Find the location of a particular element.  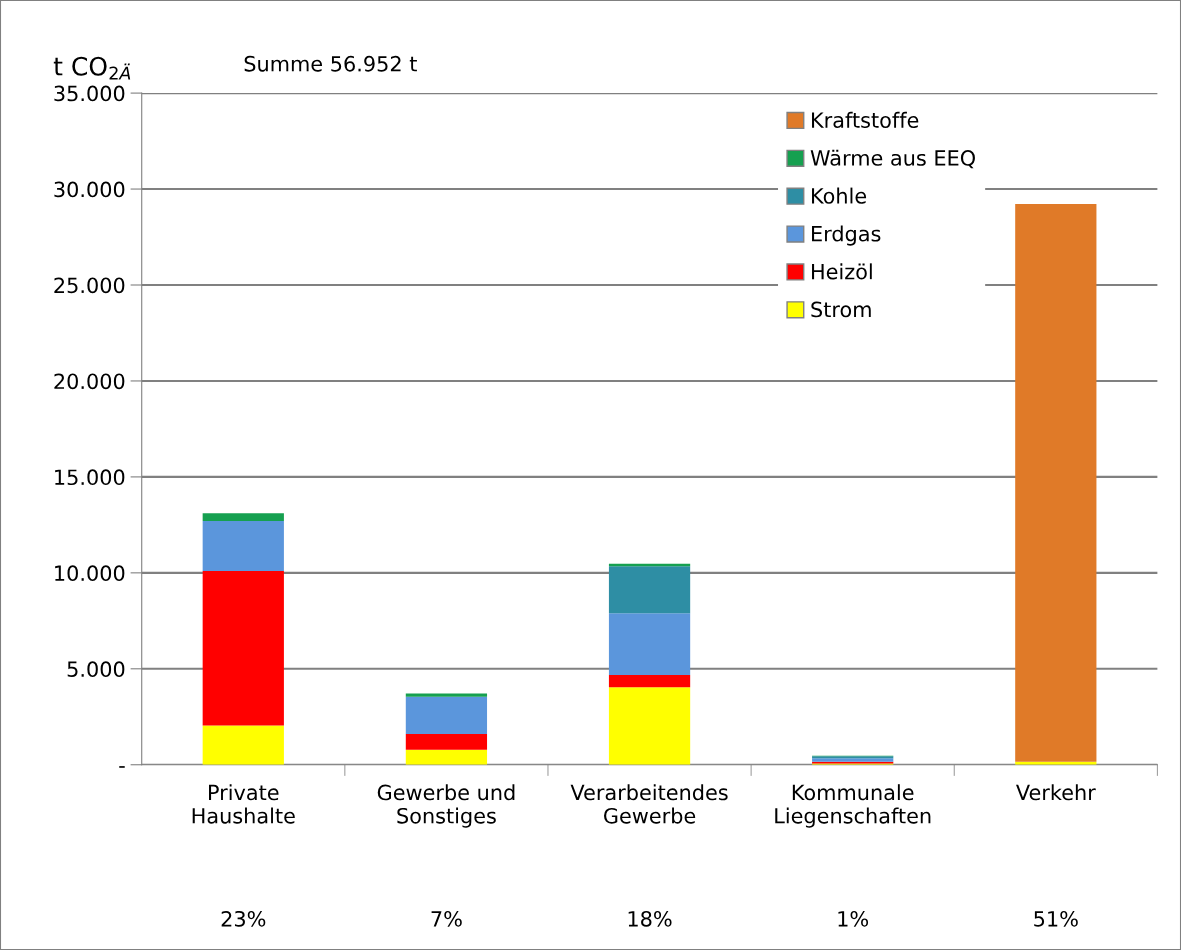

y-tick-label: 25.000 is located at coordinates (89, 285).